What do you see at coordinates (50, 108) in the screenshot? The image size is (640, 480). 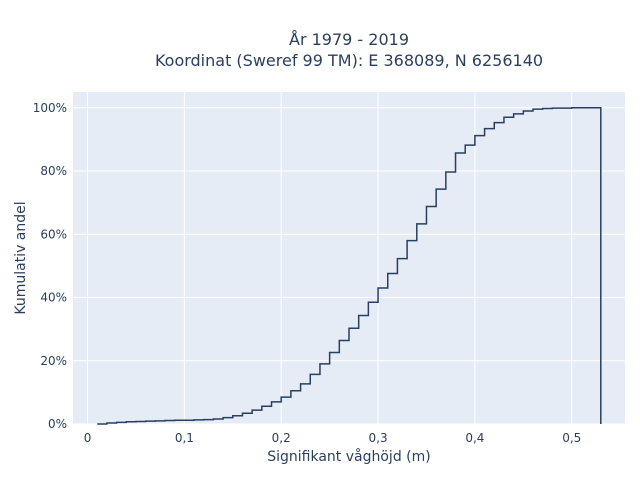 I see `y-tick-label: 100%` at bounding box center [50, 108].